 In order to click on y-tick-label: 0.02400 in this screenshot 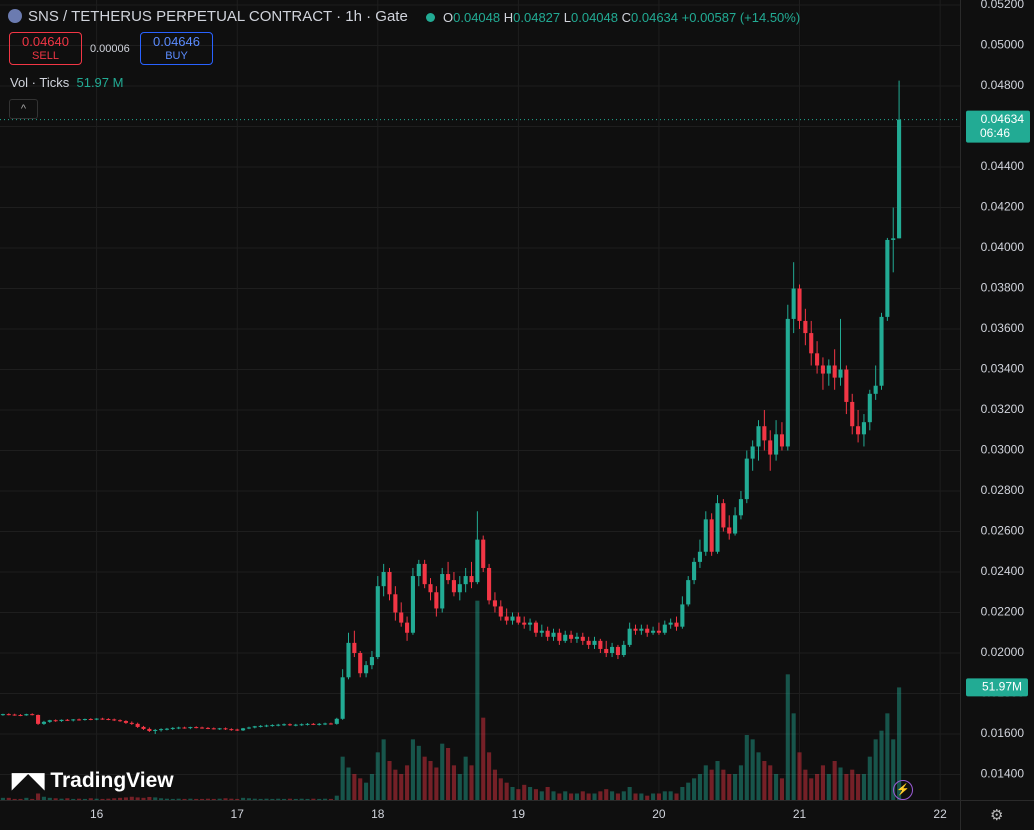, I will do `click(1003, 571)`.